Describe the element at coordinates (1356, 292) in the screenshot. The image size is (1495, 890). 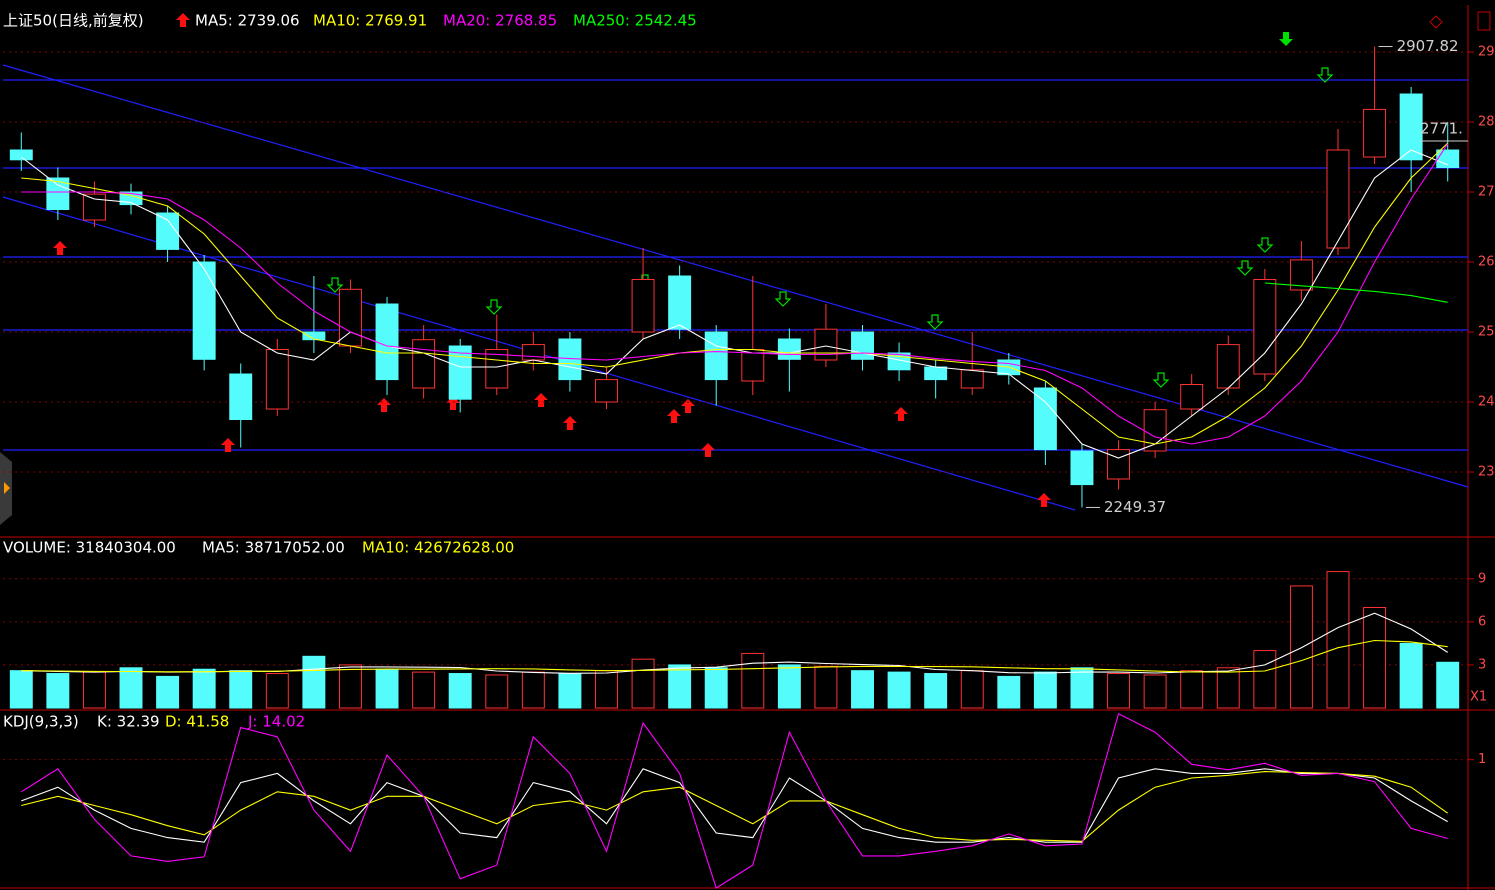
I see `ma-line` at that location.